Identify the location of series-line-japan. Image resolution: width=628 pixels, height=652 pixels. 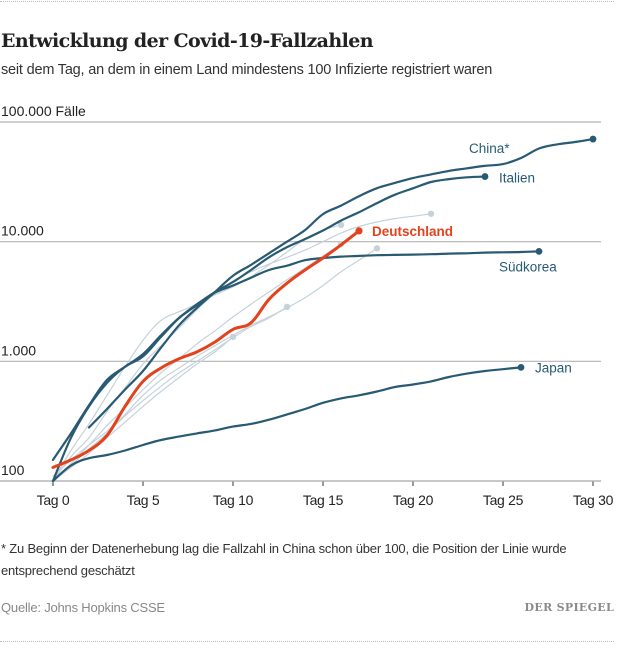
(287, 424).